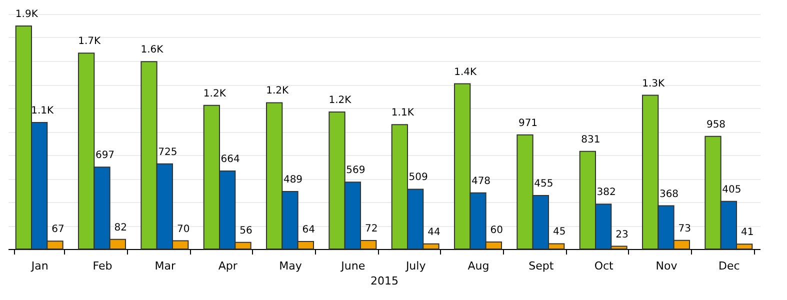 Image resolution: width=787 pixels, height=300 pixels. What do you see at coordinates (105, 156) in the screenshot?
I see `data-label: 697` at bounding box center [105, 156].